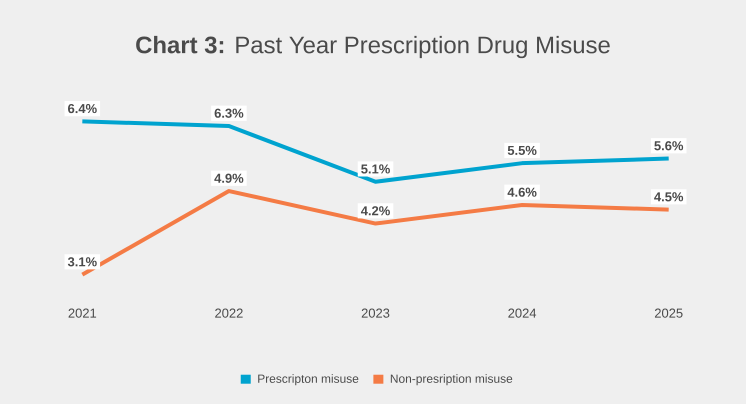  Describe the element at coordinates (229, 113) in the screenshot. I see `data-label: 6.3%` at that location.